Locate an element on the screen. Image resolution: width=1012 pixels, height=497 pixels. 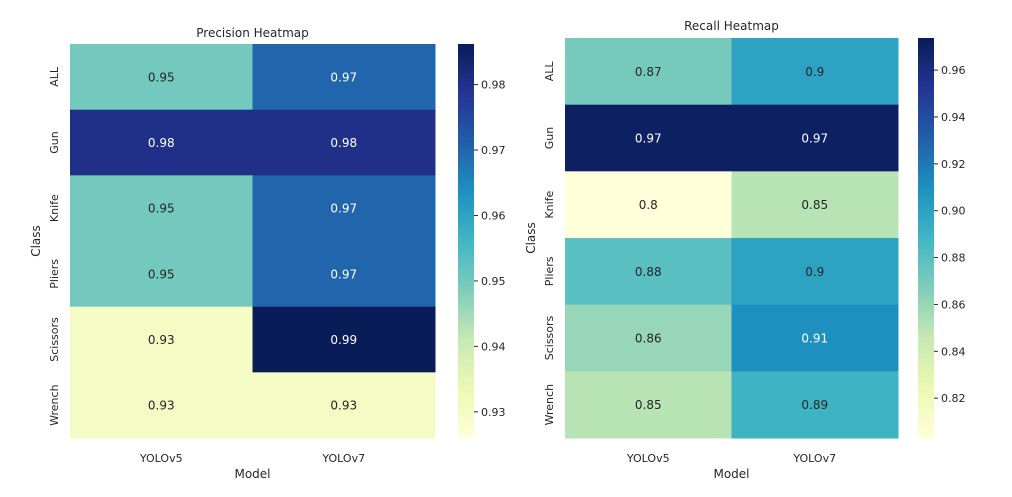
recall-colorbar-ticks: 0.82 0.84 0.86 0.88 0.90 0.92 0.94 0.96 is located at coordinates (950, 234).